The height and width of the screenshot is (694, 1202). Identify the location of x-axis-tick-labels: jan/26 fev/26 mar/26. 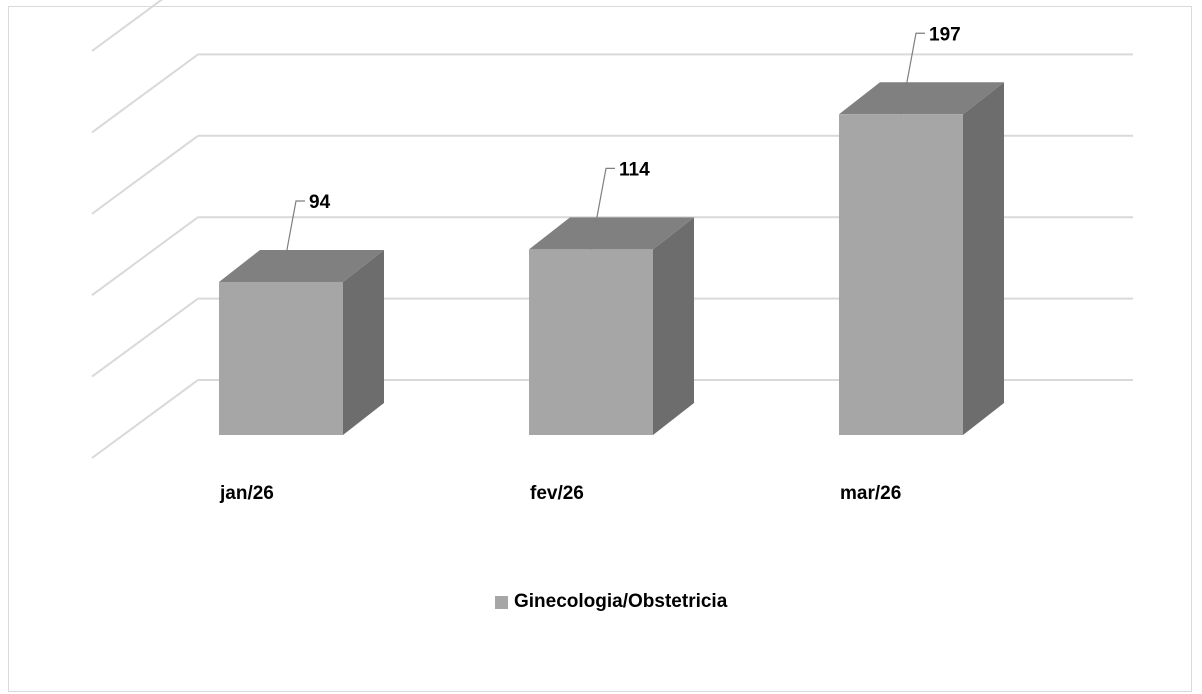
(560, 493).